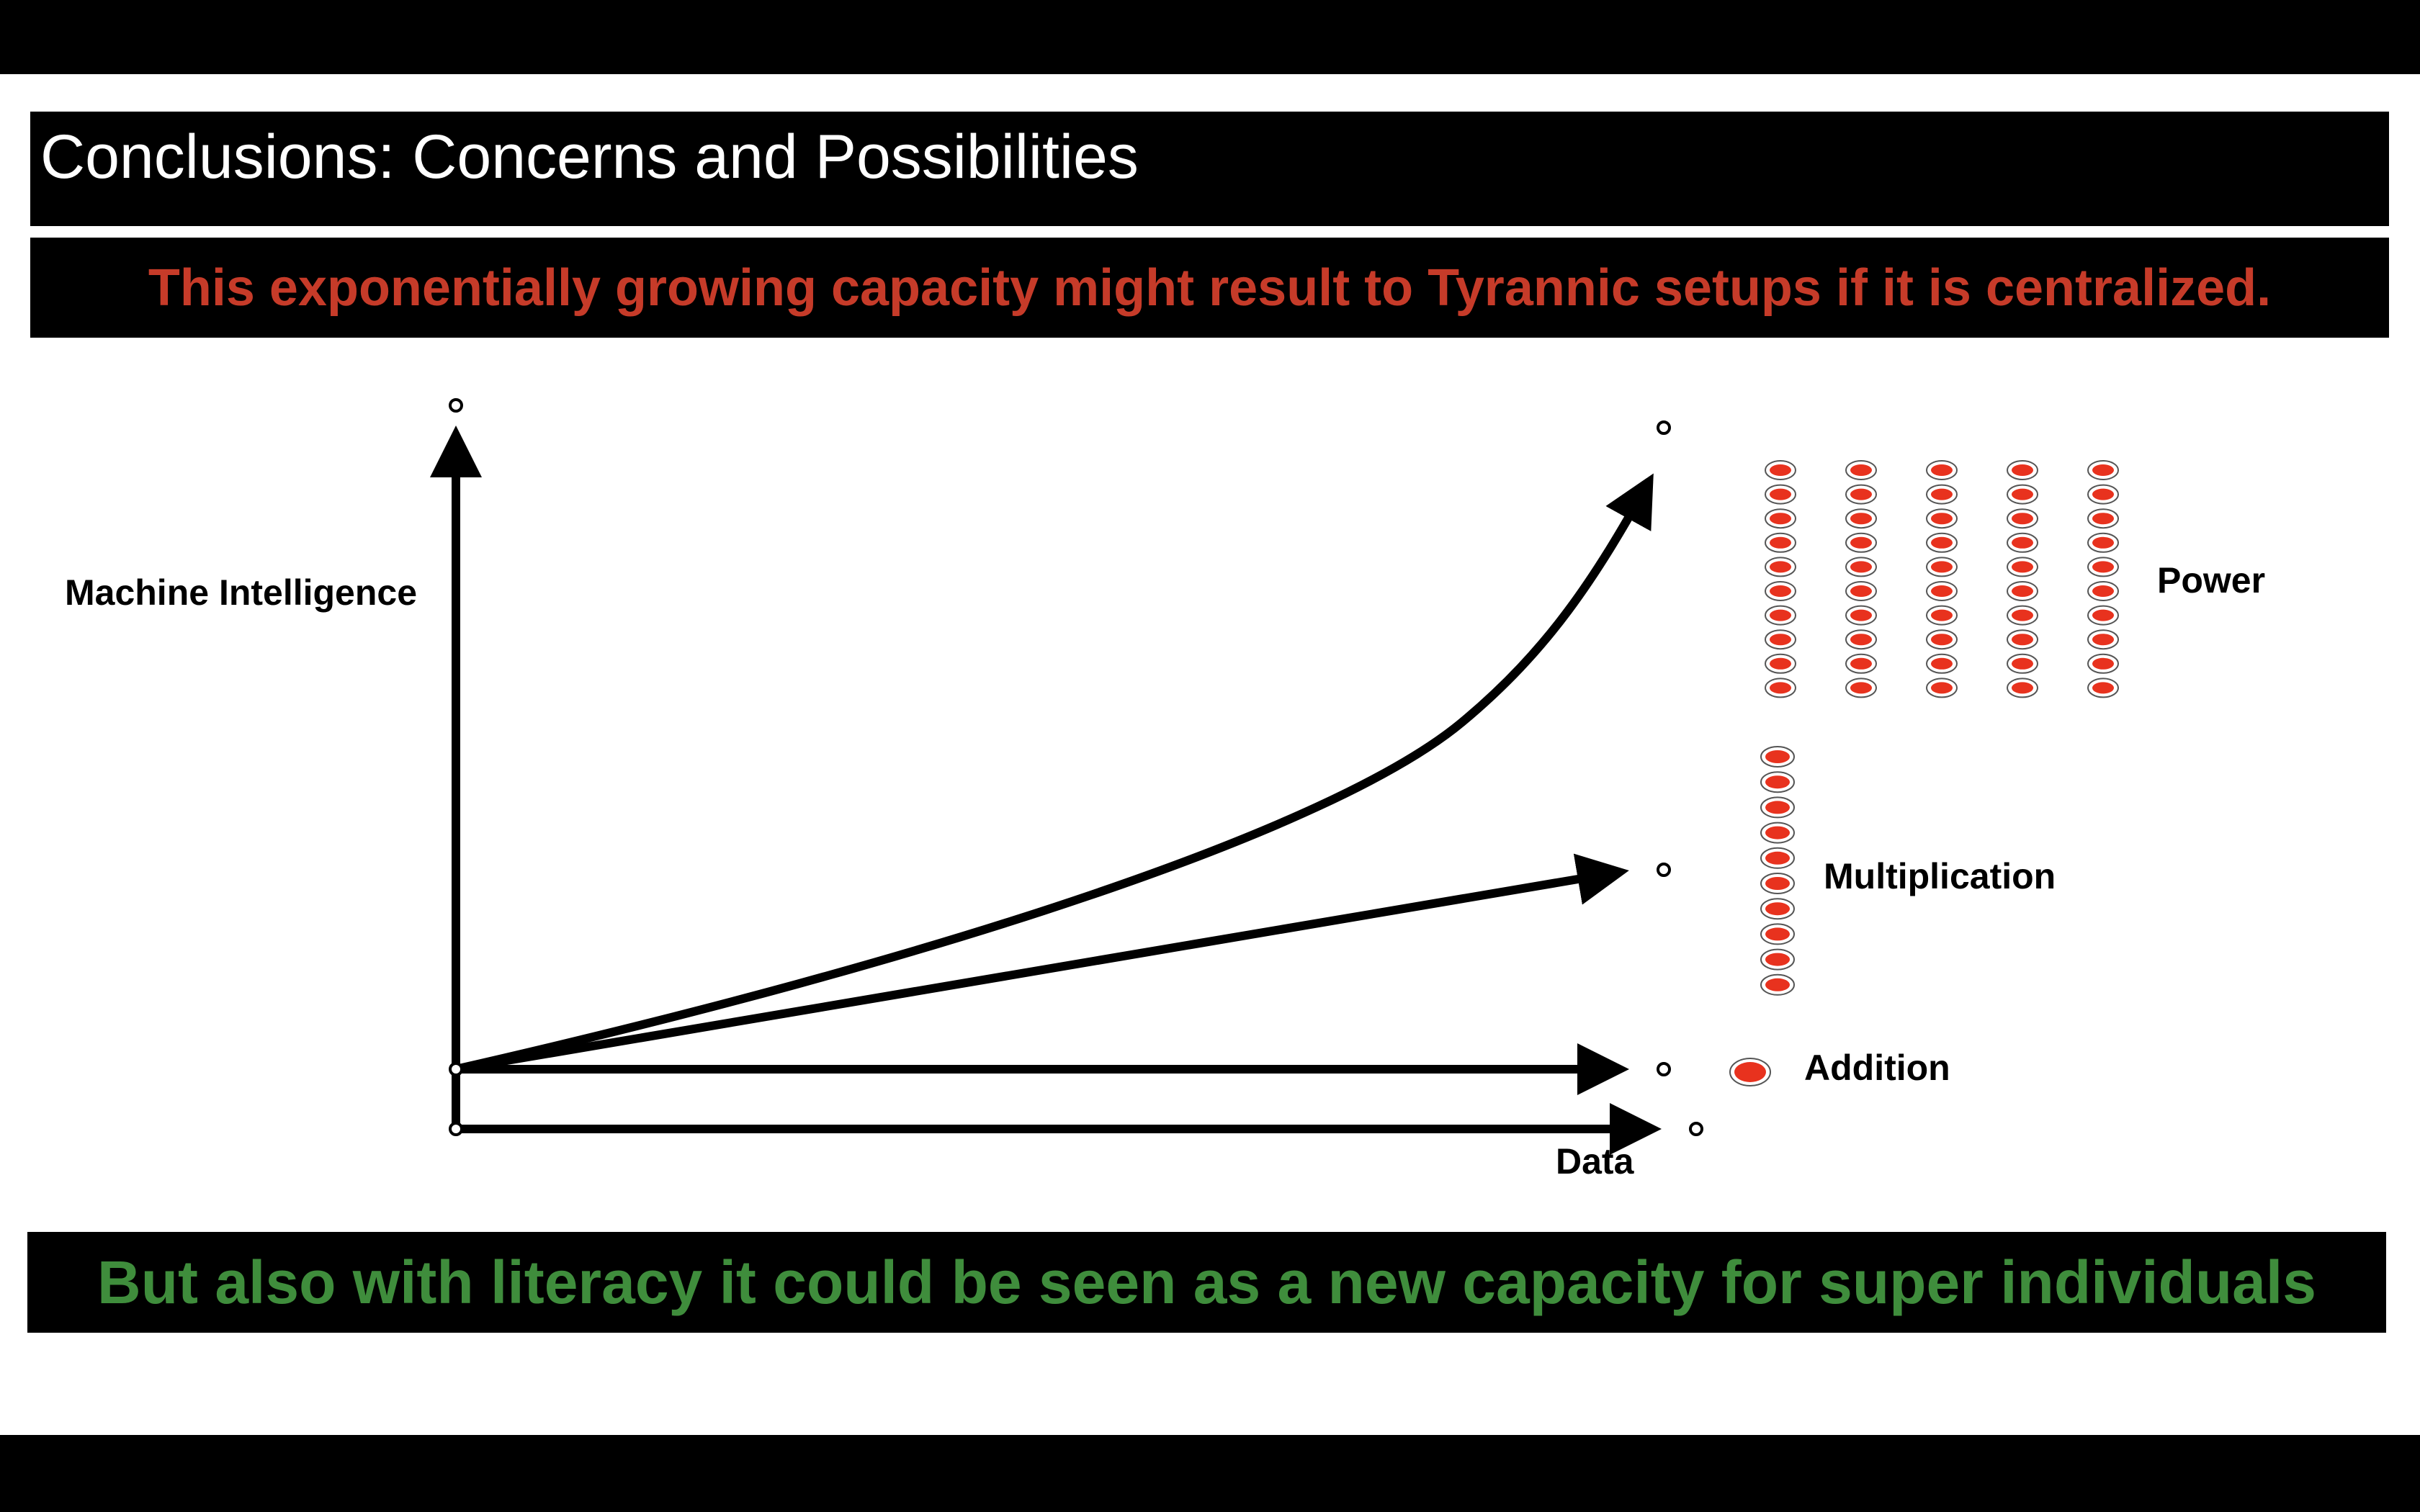  I want to click on tier-label-addition: Addition, so click(1877, 1068).